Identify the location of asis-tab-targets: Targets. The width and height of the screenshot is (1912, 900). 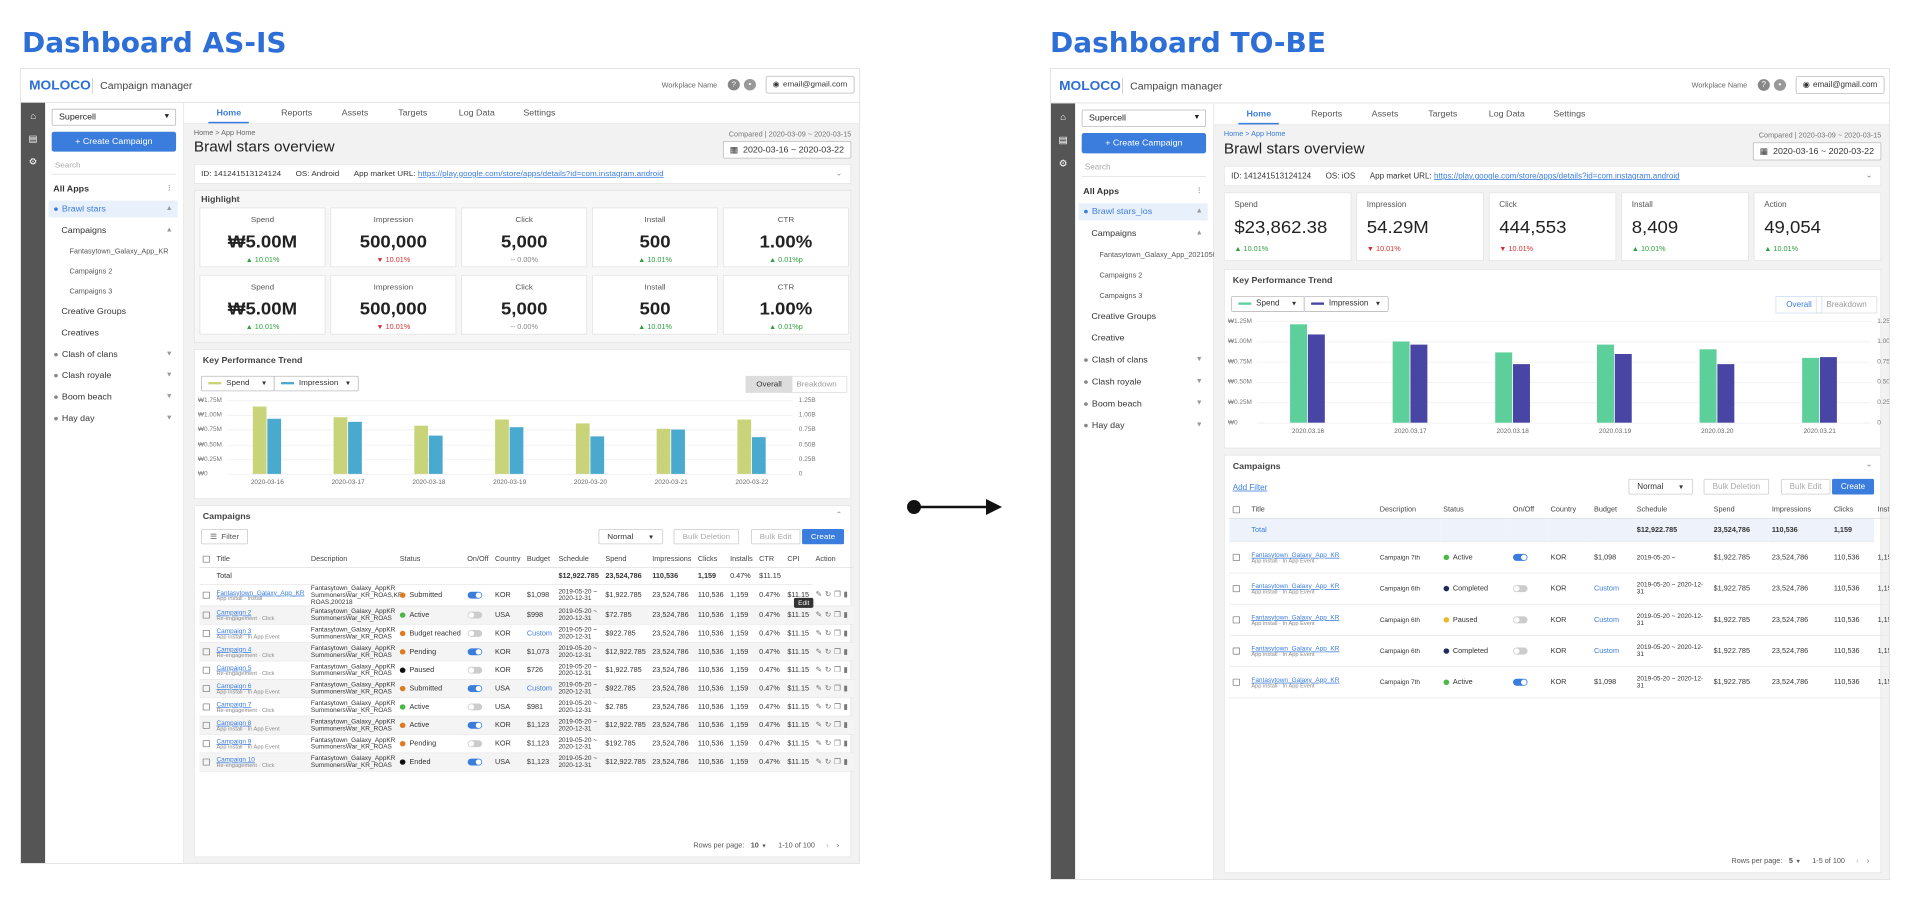
(413, 113).